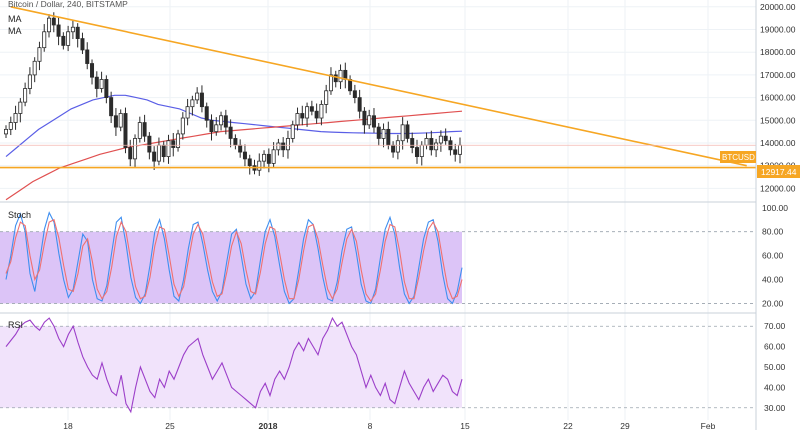  I want to click on ma-label-1: MA, so click(15, 19).